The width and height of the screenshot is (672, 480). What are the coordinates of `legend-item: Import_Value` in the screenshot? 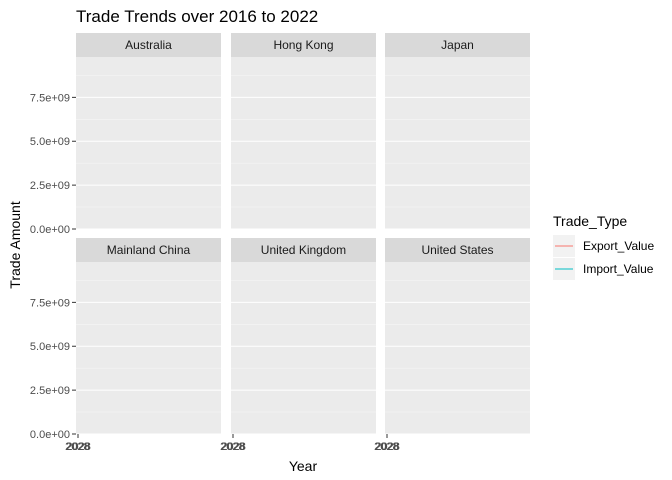 It's located at (603, 269).